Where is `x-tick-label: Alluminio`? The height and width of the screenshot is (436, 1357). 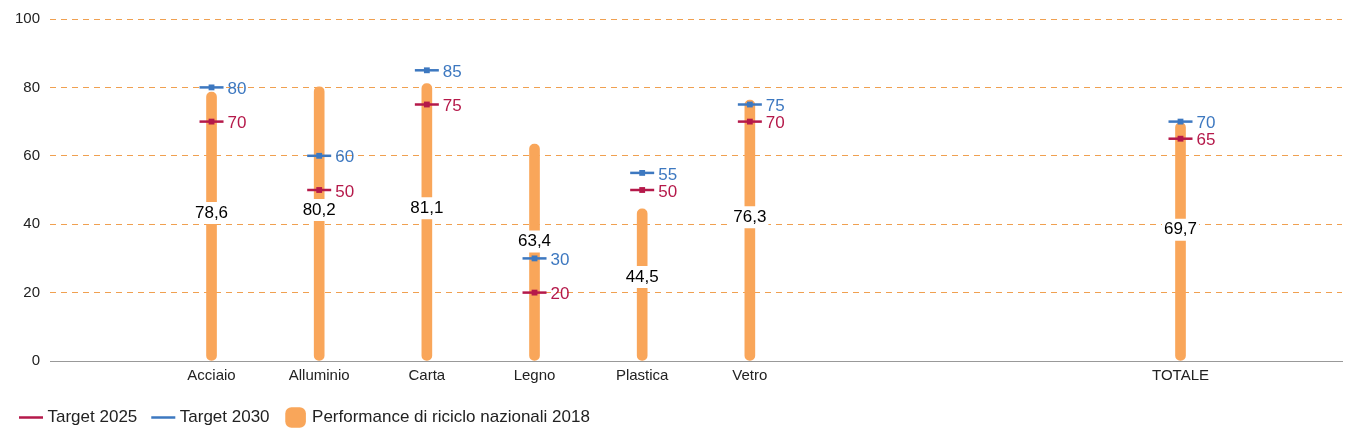 x-tick-label: Alluminio is located at coordinates (319, 375).